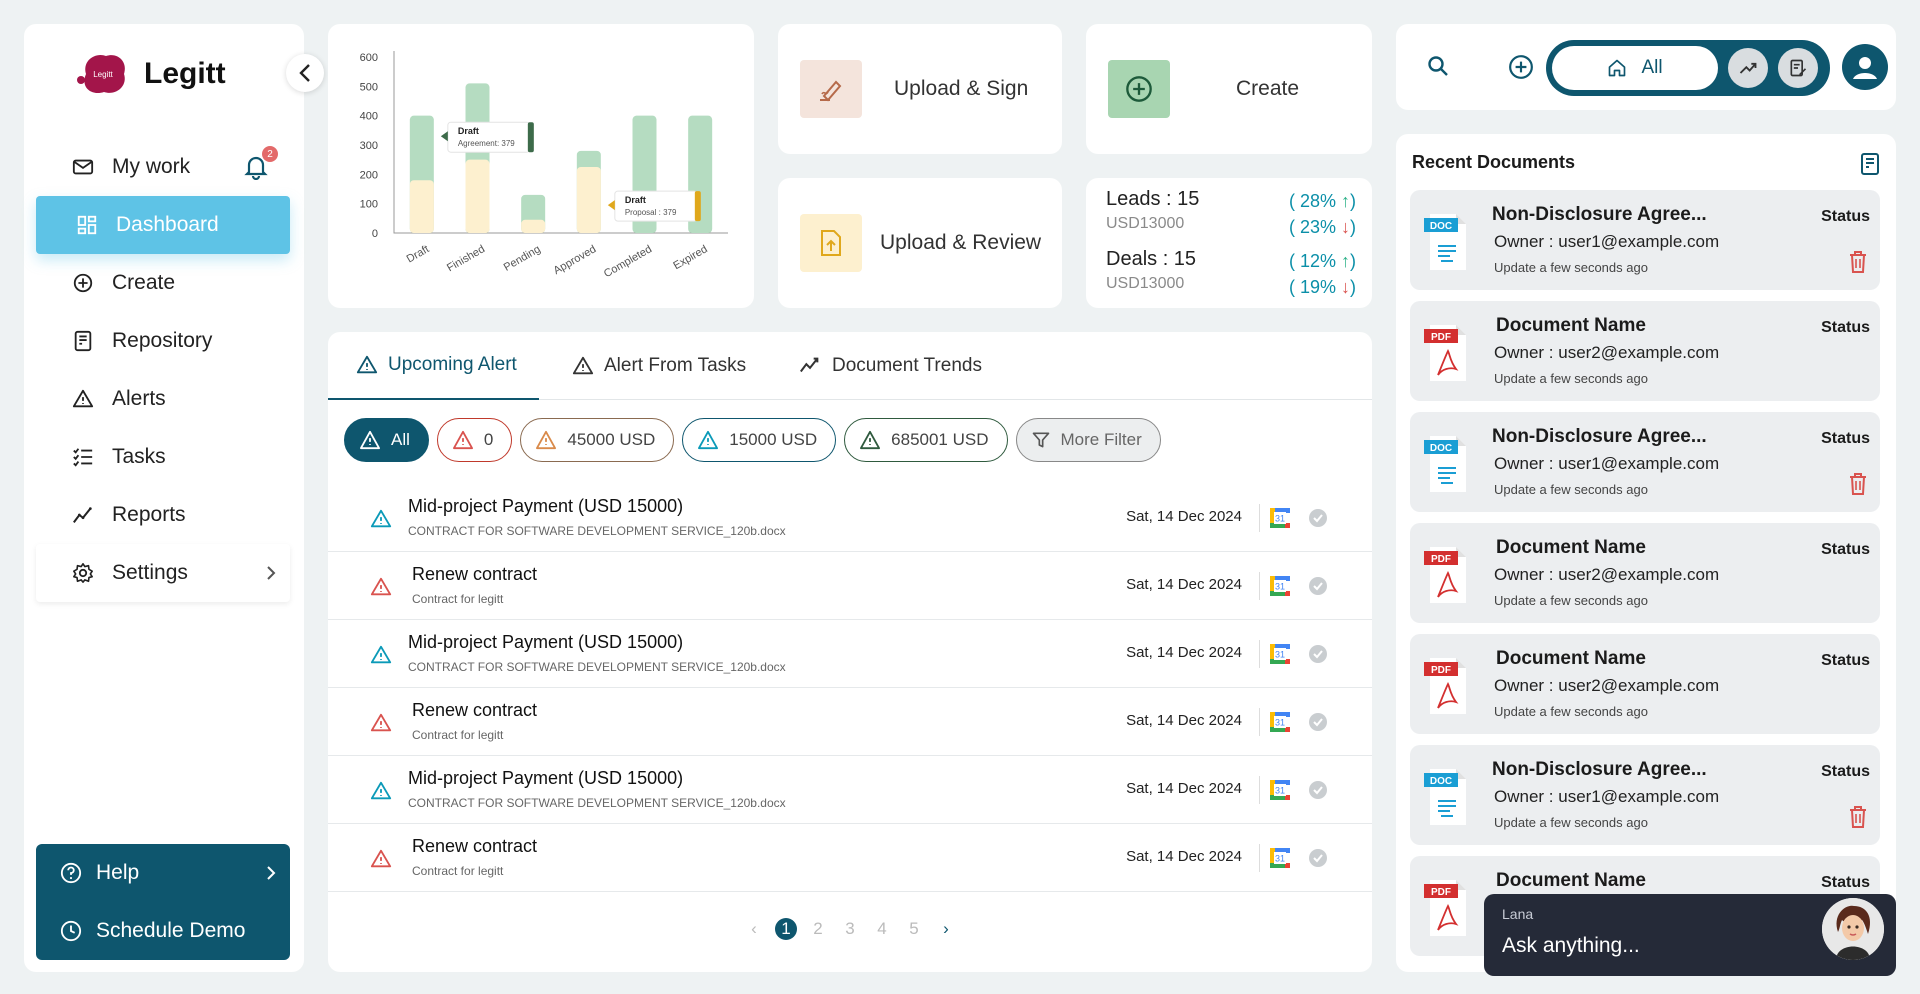 The width and height of the screenshot is (1920, 994). I want to click on sidebar-item-dashboard: Dashboard, so click(163, 225).